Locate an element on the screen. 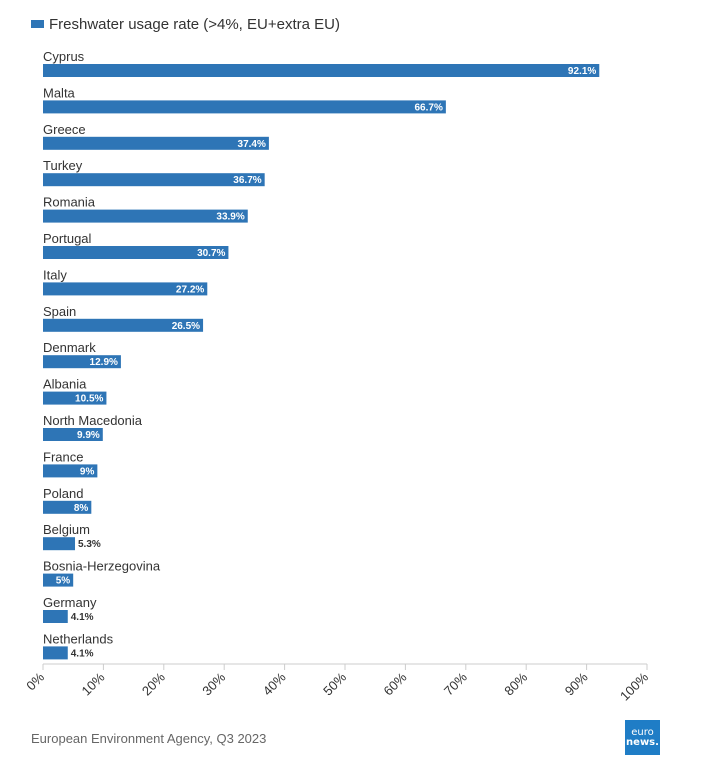 This screenshot has width=705, height=764. x-tick-label: 70% is located at coordinates (455, 683).